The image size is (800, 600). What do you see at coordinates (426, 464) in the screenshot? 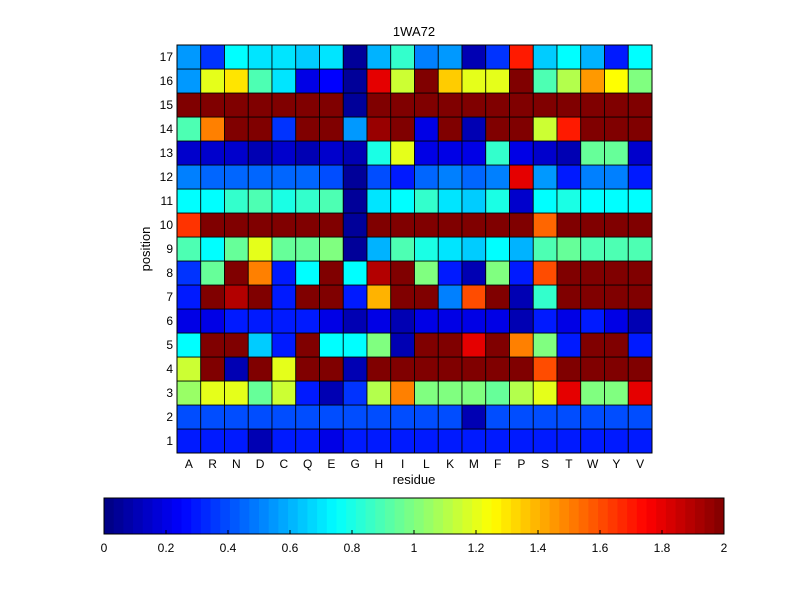
I see `x-tick-label: L` at bounding box center [426, 464].